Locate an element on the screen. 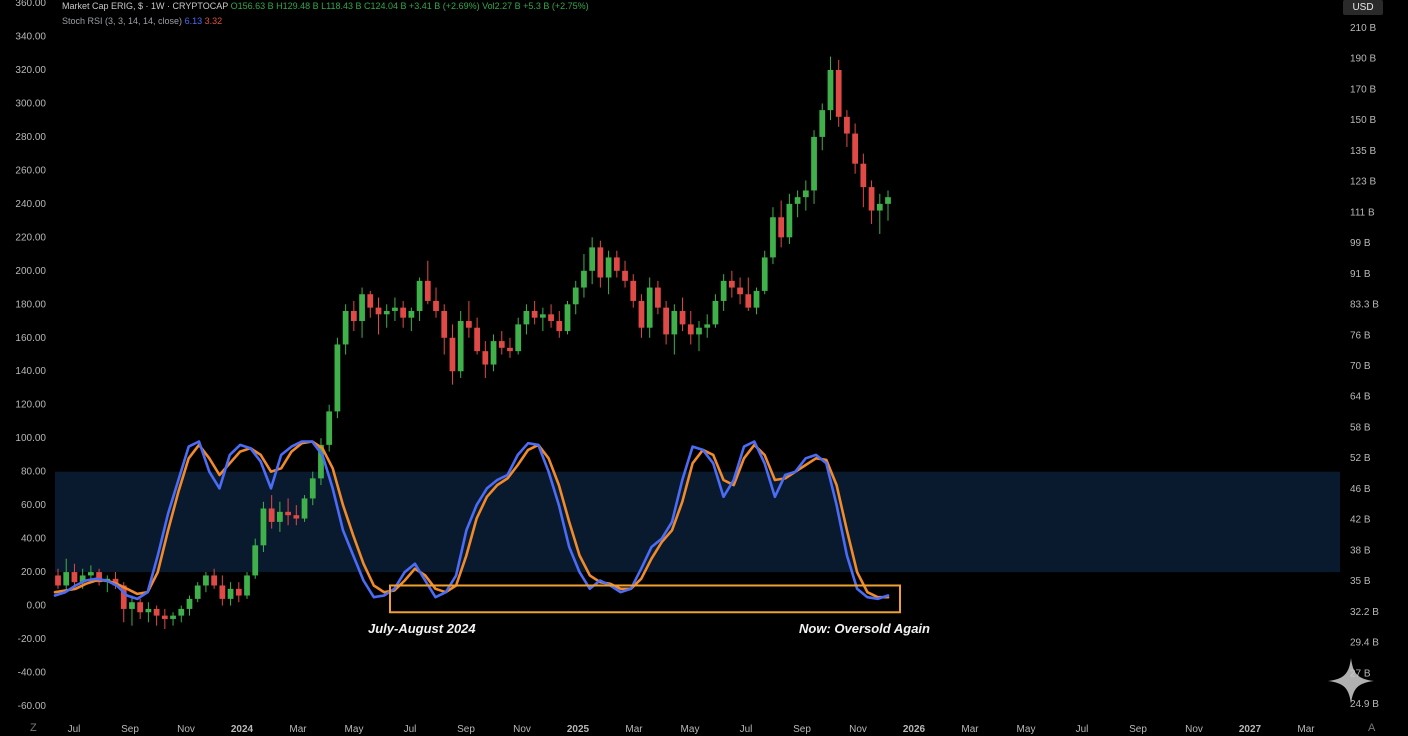 The image size is (1408, 736). left-tick-label: 100.00 is located at coordinates (30, 438).